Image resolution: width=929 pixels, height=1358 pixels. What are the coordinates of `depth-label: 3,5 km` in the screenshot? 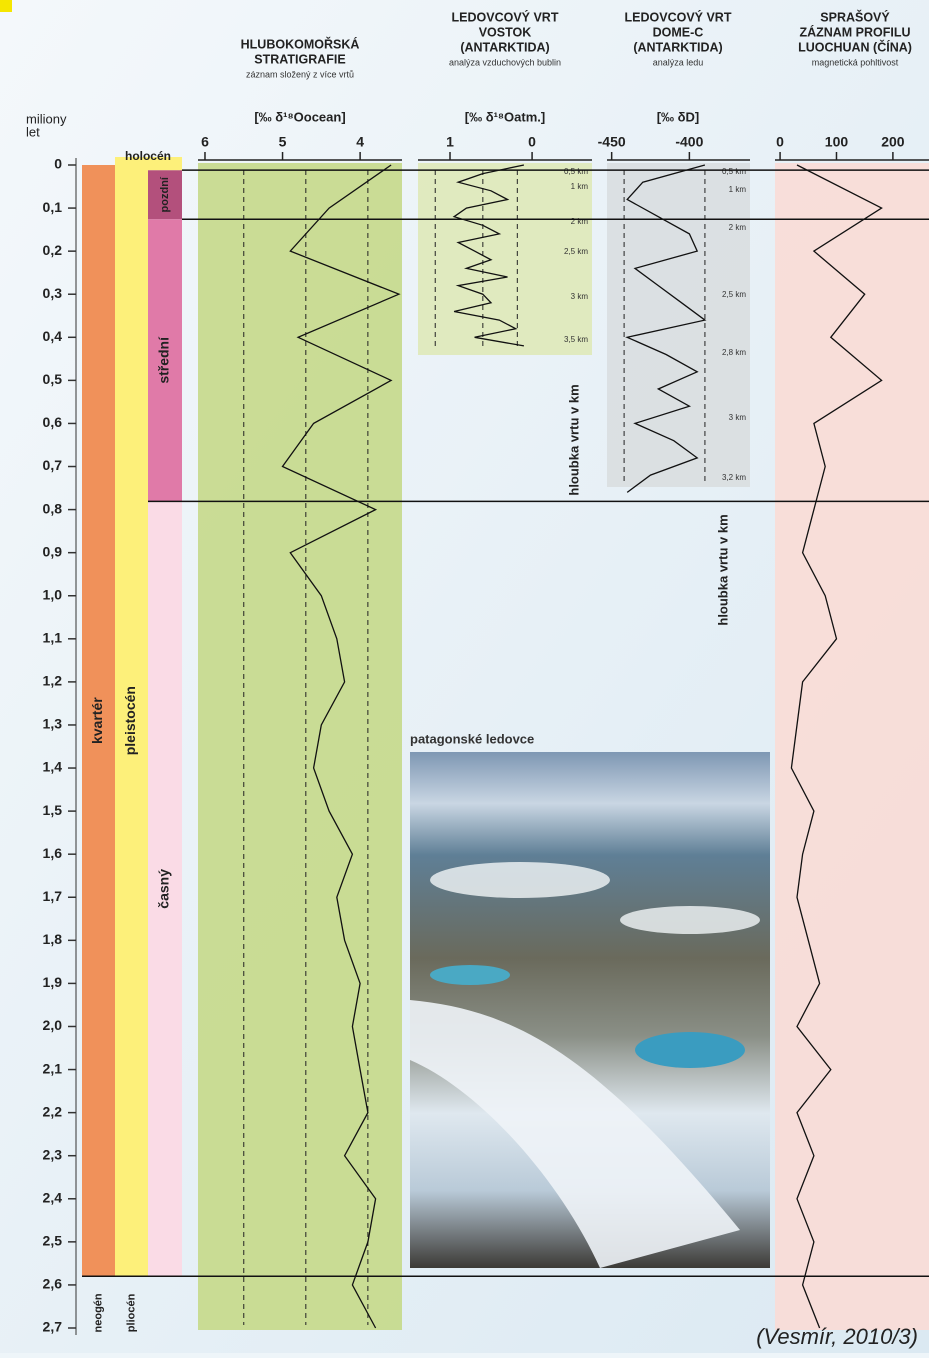 It's located at (576, 339).